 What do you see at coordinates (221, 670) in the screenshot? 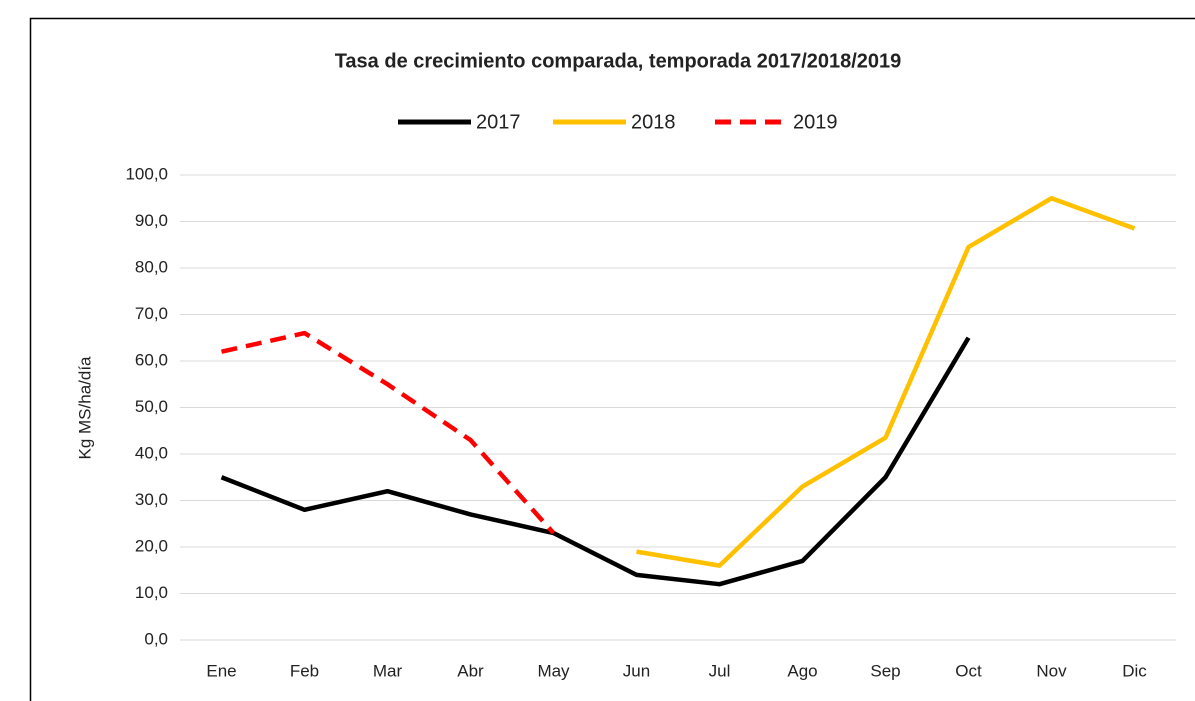
I see `x-tick-label: Ene` at bounding box center [221, 670].